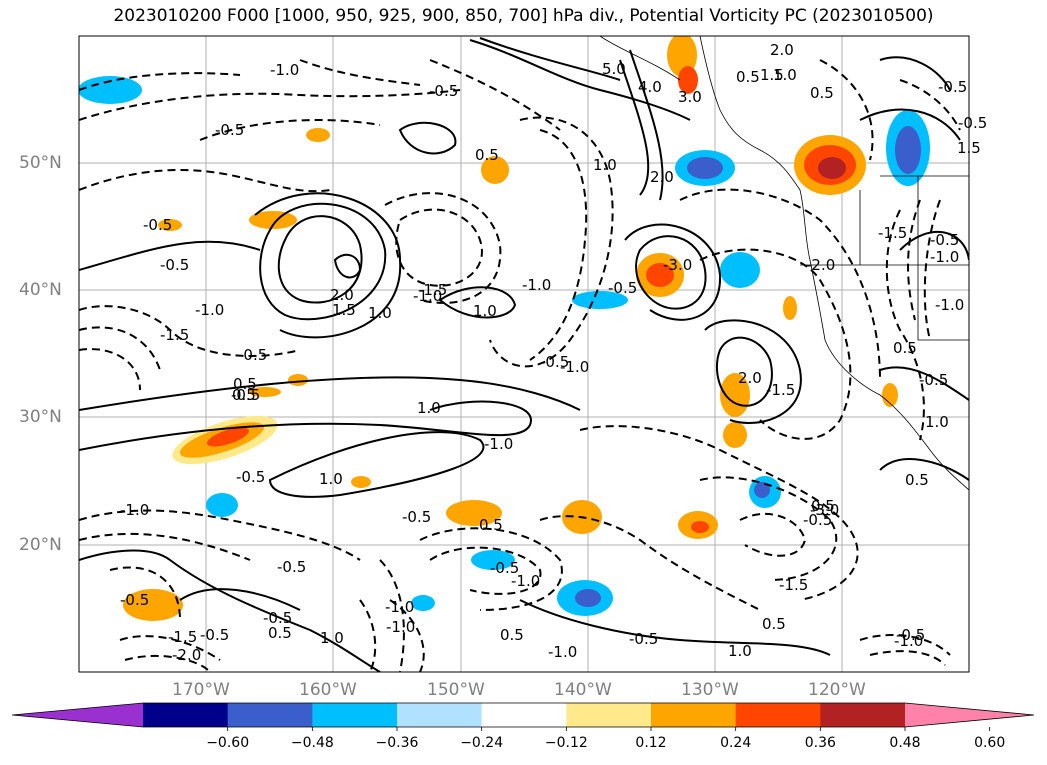  I want to click on colorbar-tick-label: −0.60, so click(228, 743).